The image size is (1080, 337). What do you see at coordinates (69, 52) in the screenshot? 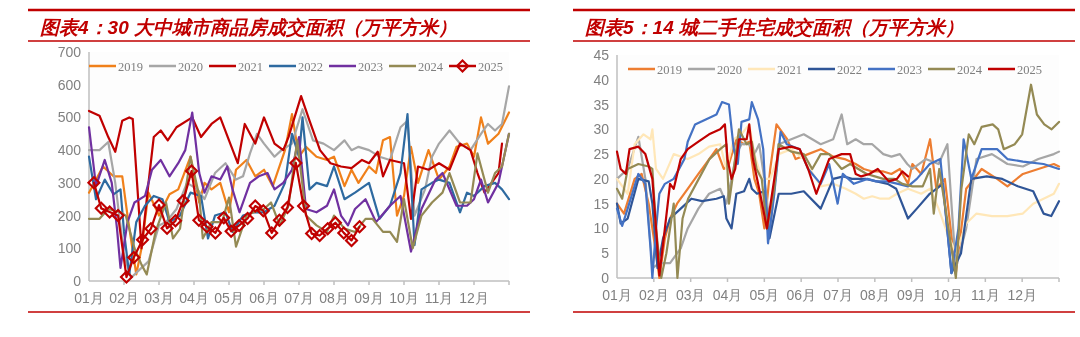
I see `y-tick-label: 700` at bounding box center [69, 52].